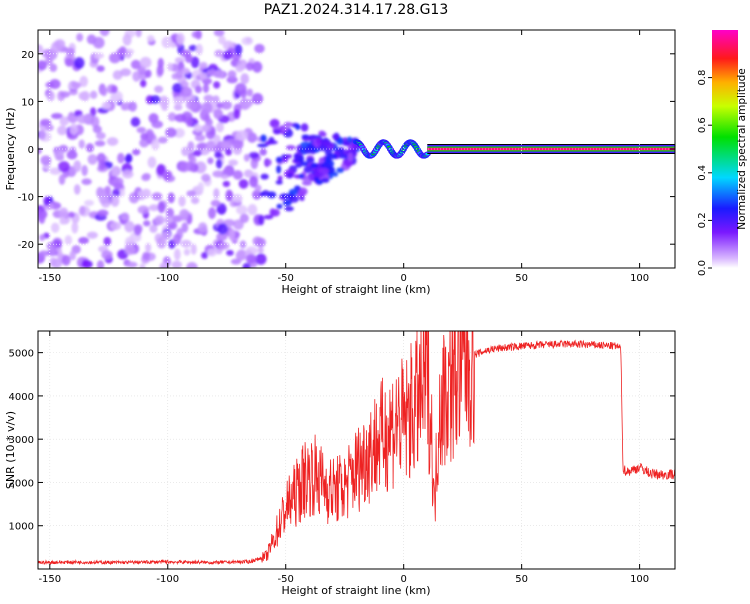 The image size is (750, 604). I want to click on top-x-tick-label: 100, so click(639, 278).